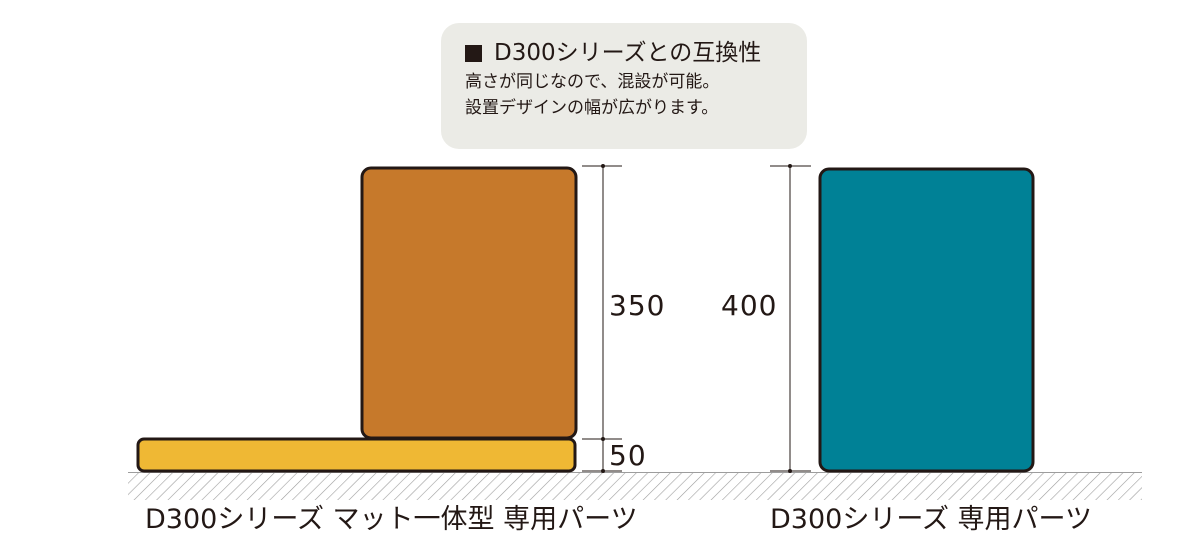 The width and height of the screenshot is (1200, 551). I want to click on callout-title-row: D300シリーズとの互換性, so click(636, 53).